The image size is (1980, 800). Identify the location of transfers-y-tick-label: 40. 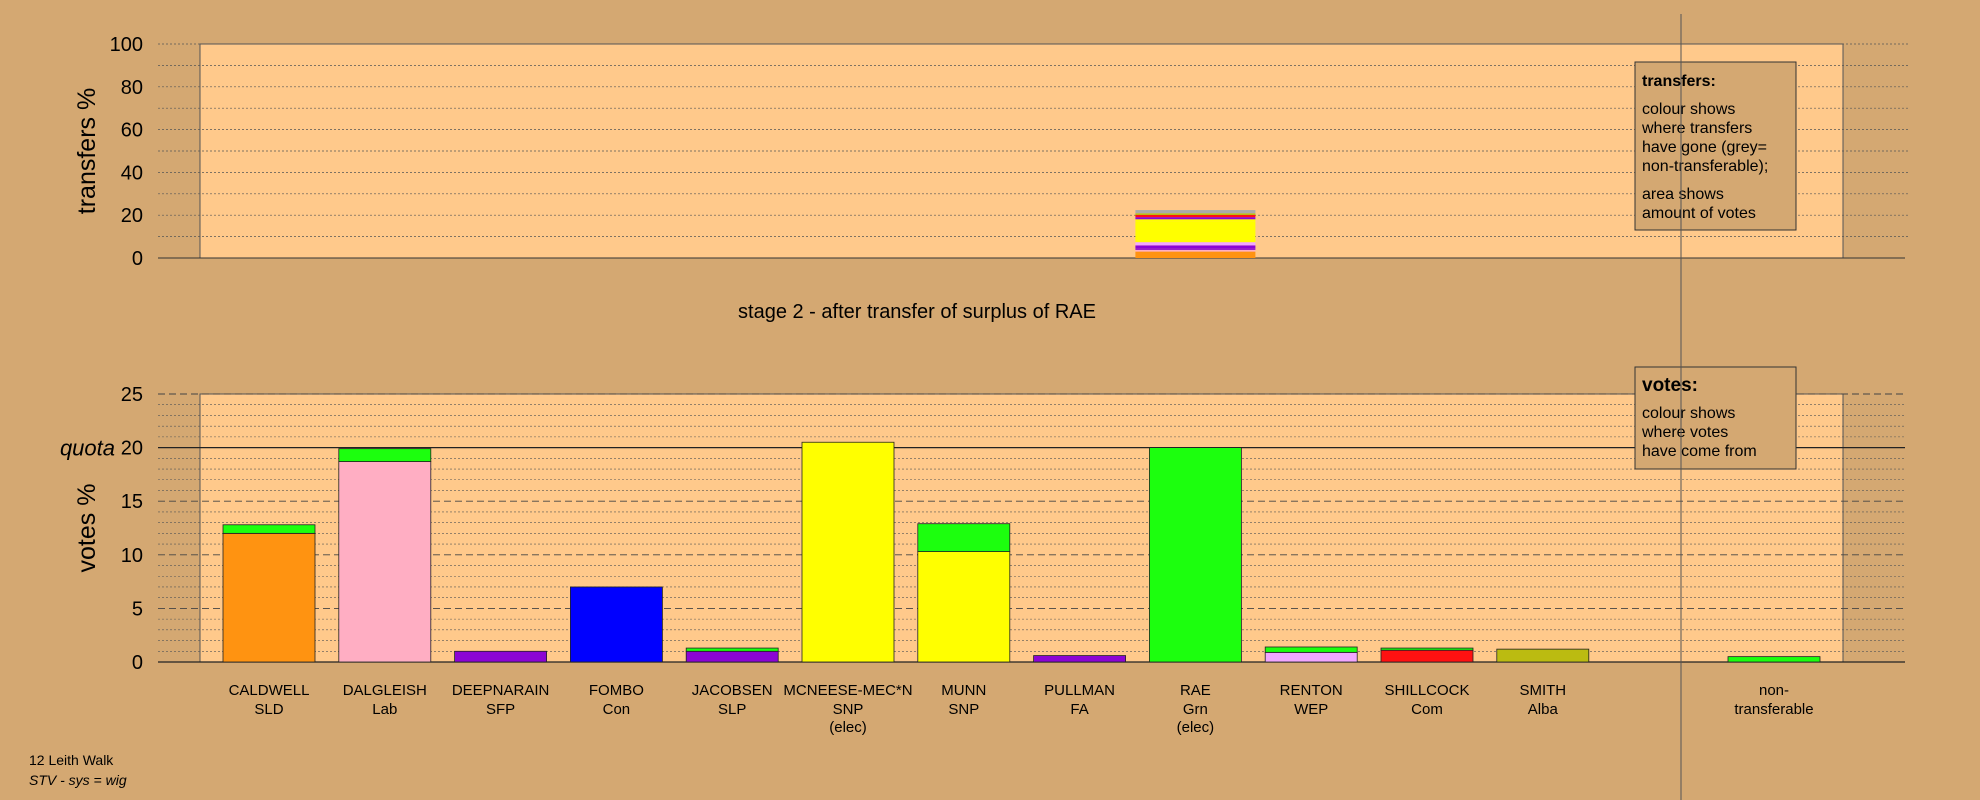
(132, 173).